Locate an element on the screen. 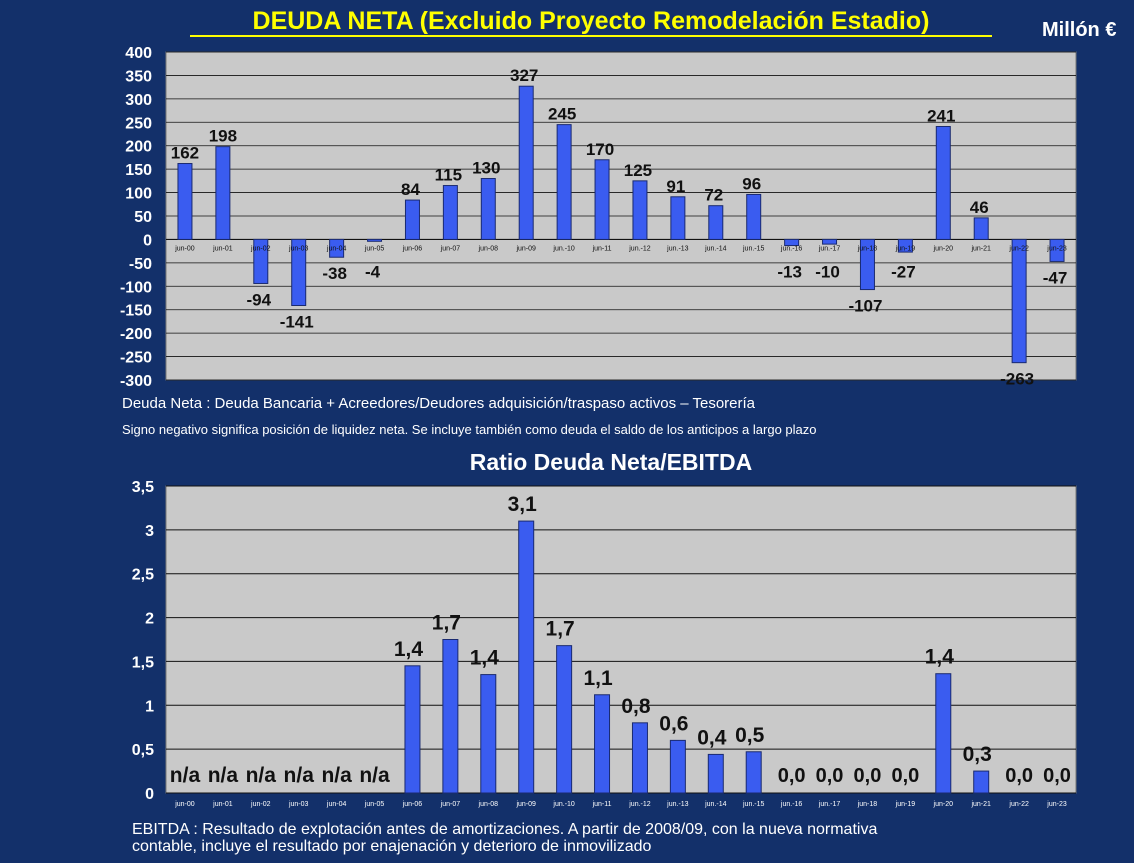 The image size is (1134, 863). ratio-value-label: 1,7 is located at coordinates (446, 623).